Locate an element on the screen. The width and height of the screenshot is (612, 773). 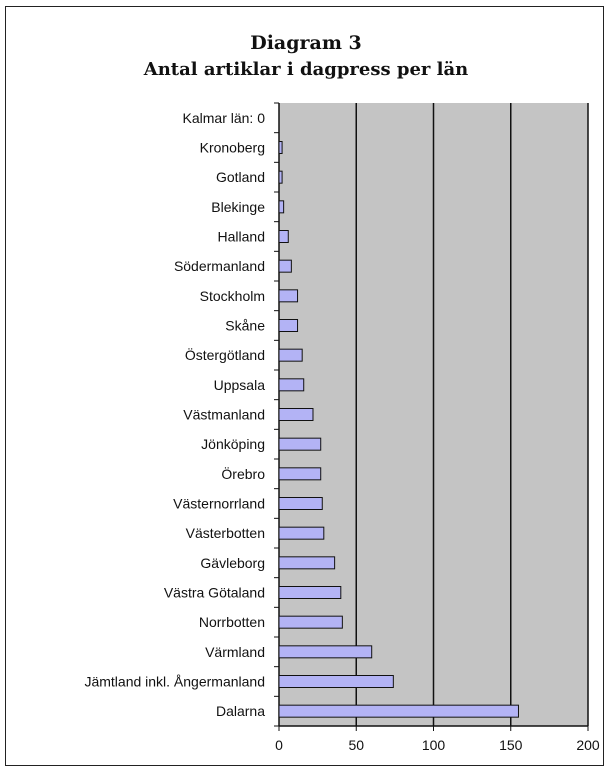
category-label: Jönköping is located at coordinates (233, 444).